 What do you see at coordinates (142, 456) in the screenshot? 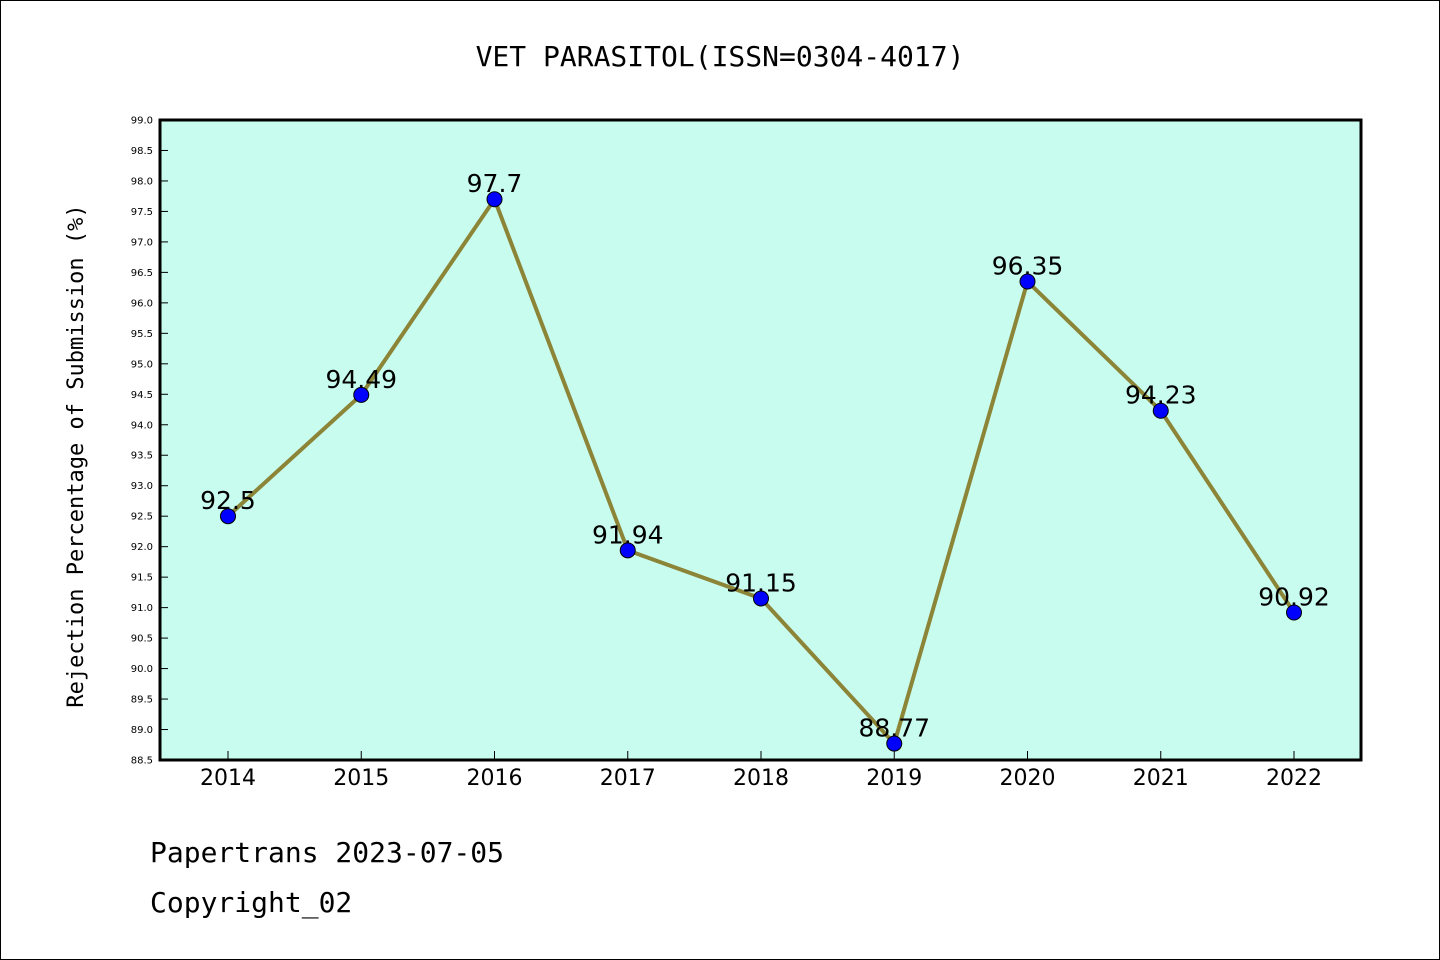
I see `y-tick-label: 93.5` at bounding box center [142, 456].